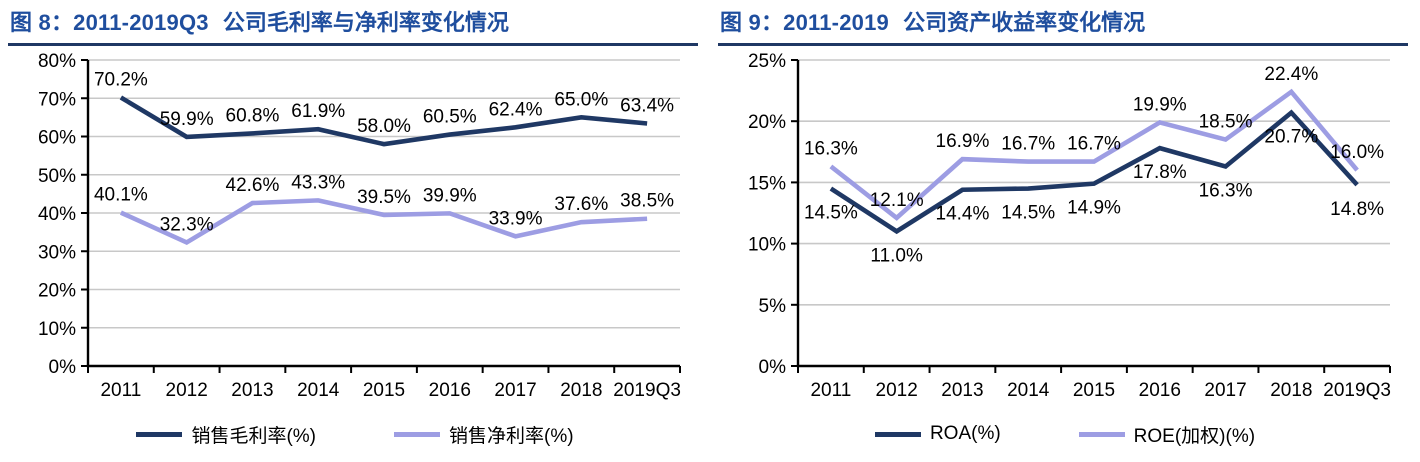  Describe the element at coordinates (450, 117) in the screenshot. I see `data-label-s0: 60.5%` at that location.